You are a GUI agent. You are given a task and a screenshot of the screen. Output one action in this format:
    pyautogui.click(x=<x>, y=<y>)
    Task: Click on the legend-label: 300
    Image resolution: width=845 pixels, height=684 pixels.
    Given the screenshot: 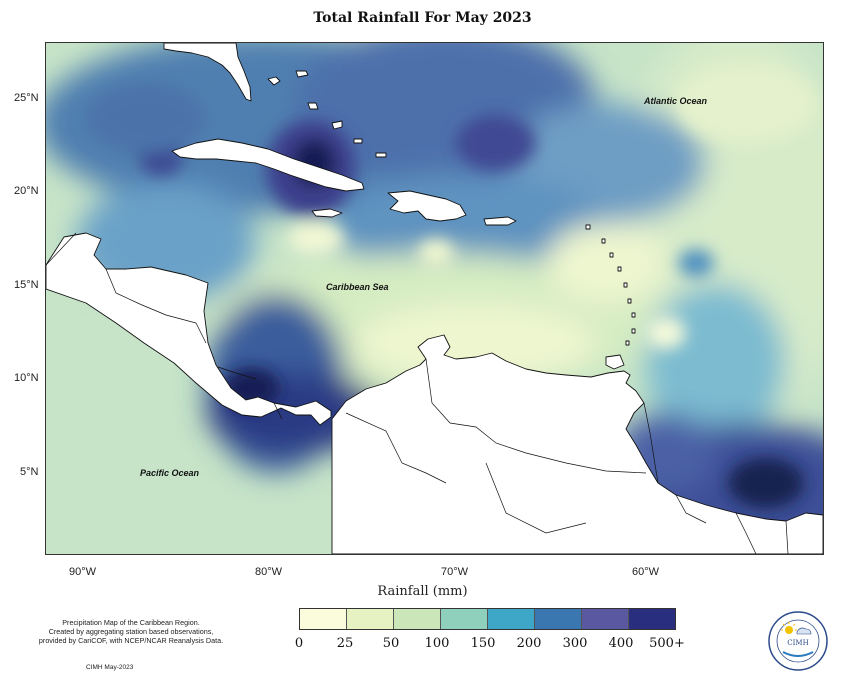 What is the action you would take?
    pyautogui.click(x=575, y=643)
    